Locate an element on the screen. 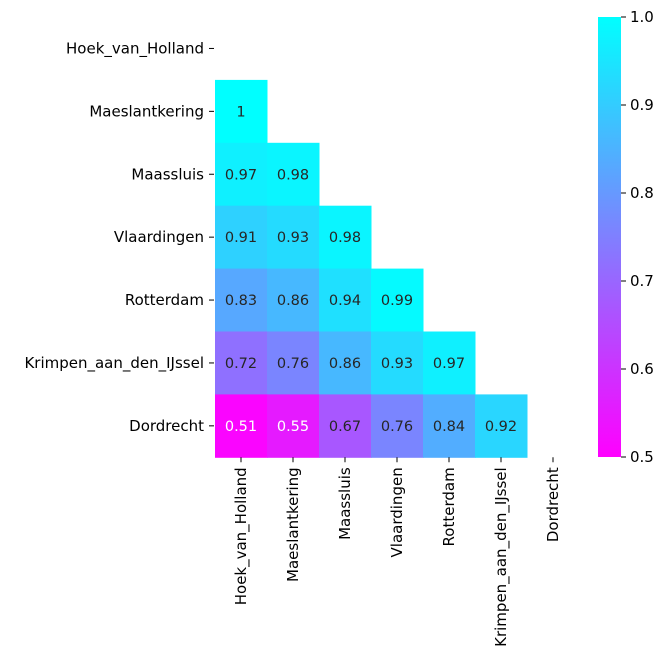 Image resolution: width=659 pixels, height=660 pixels. cell-annotation: 0.51 is located at coordinates (241, 427).